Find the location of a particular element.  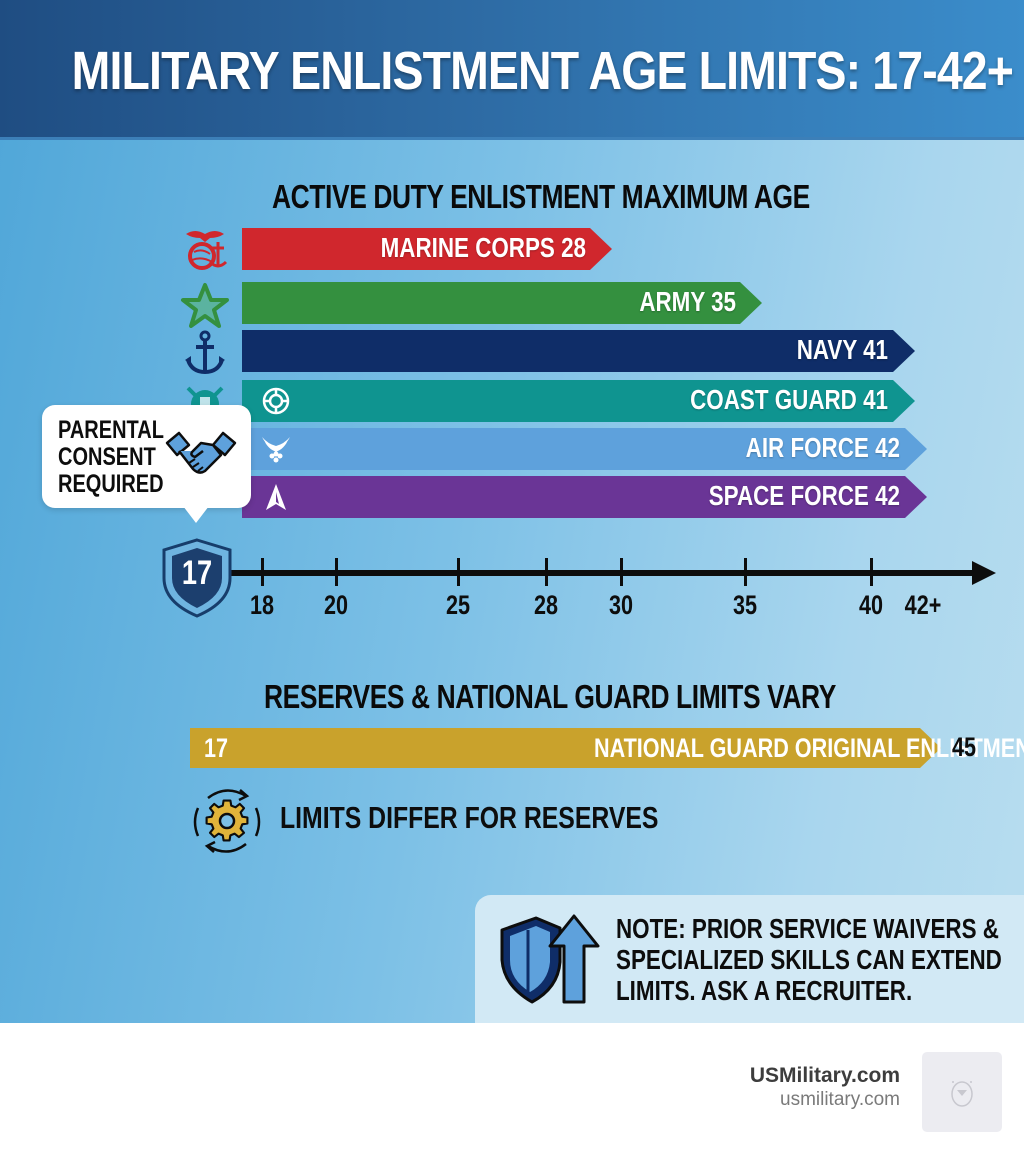

active-duty-heading: ACTIVE DUTY ENLISTMENT MAXIMUM AGE is located at coordinates (541, 196).